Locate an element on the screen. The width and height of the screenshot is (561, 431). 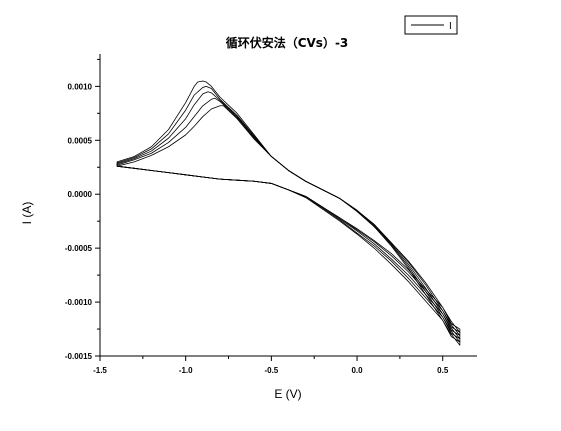
x-axis-title: E (V) is located at coordinates (287, 394).